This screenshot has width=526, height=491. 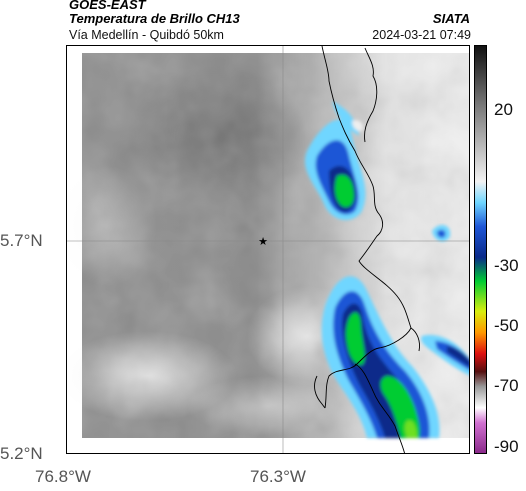 What do you see at coordinates (480, 249) in the screenshot?
I see `colorbar` at bounding box center [480, 249].